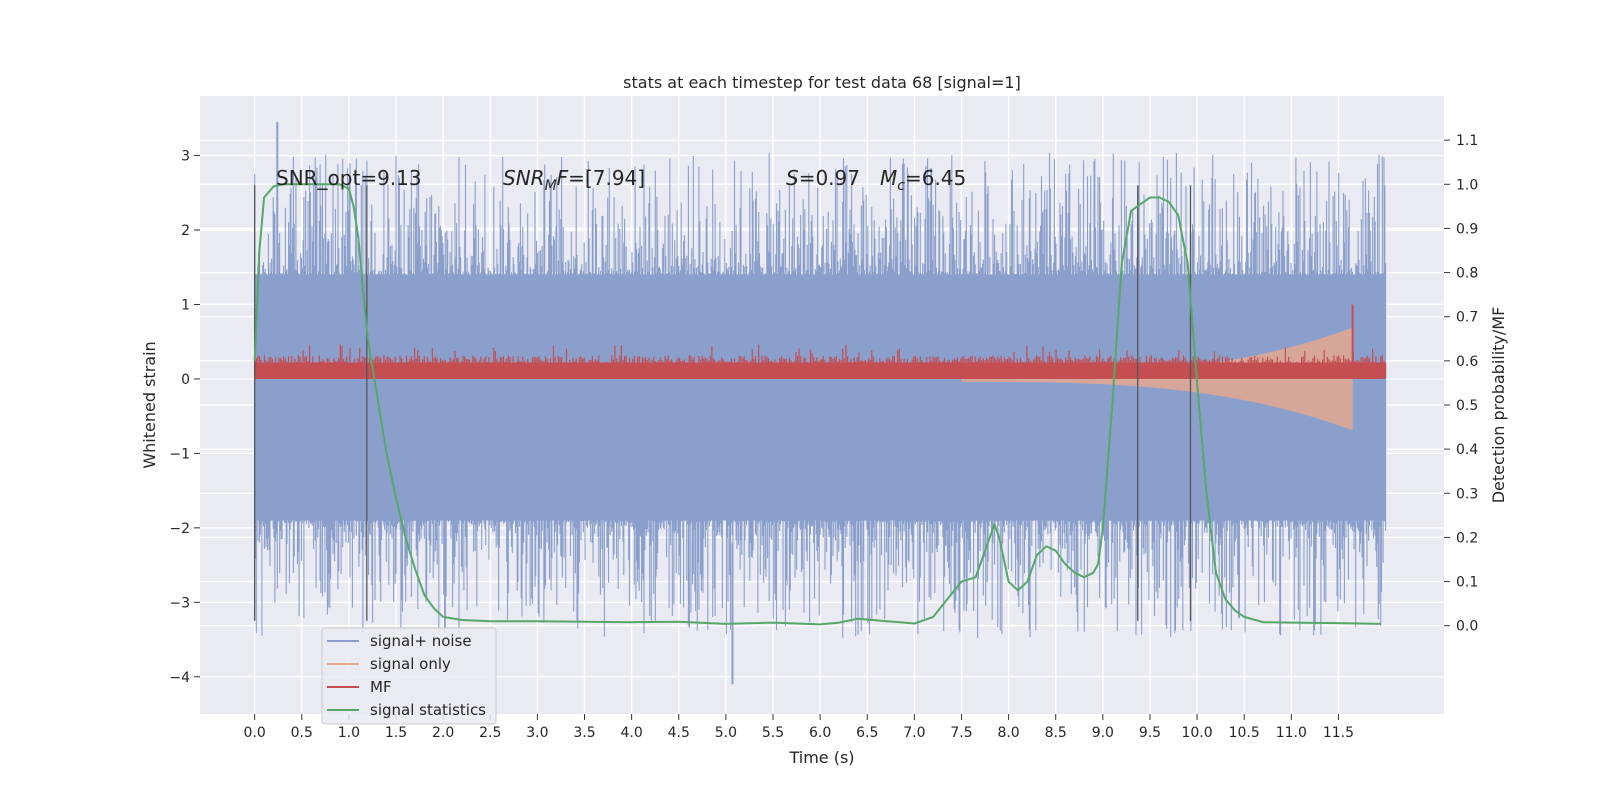 Image resolution: width=1600 pixels, height=804 pixels. I want to click on x-tick-label: 9.5, so click(1150, 733).